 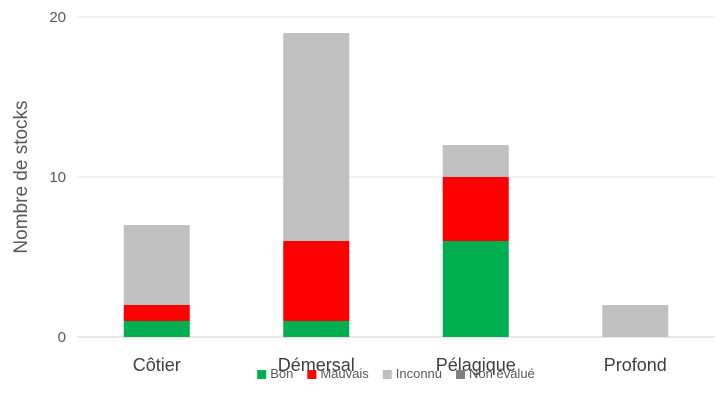 What do you see at coordinates (400, 365) in the screenshot?
I see `category-labels: Côtier Démersal Pélagique Profond` at bounding box center [400, 365].